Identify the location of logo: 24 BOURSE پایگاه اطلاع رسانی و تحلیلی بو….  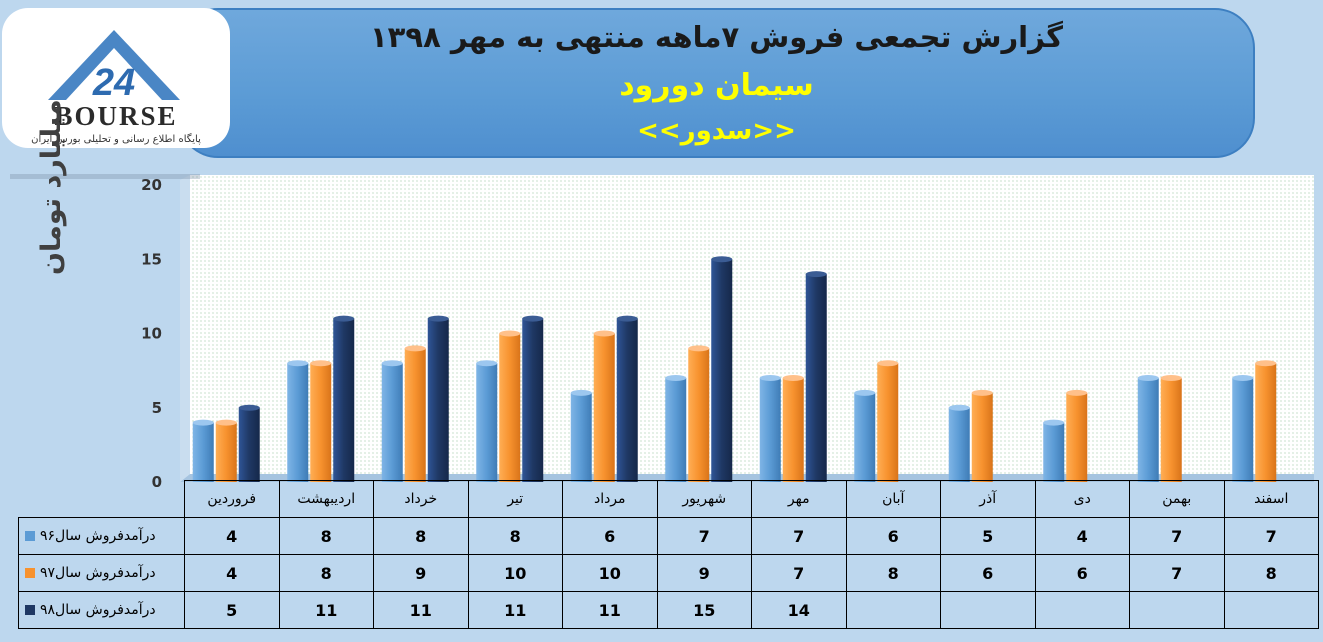
(116, 78).